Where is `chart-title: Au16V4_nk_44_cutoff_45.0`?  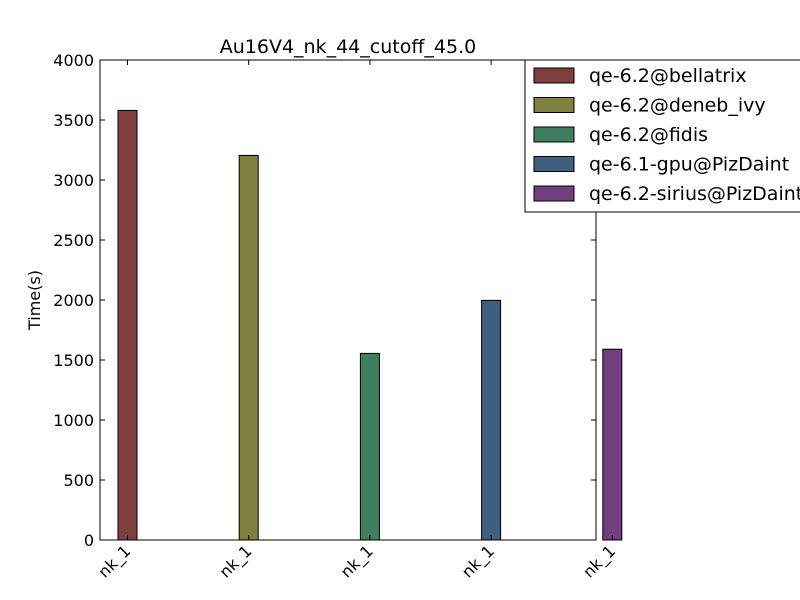 chart-title: Au16V4_nk_44_cutoff_45.0 is located at coordinates (348, 47).